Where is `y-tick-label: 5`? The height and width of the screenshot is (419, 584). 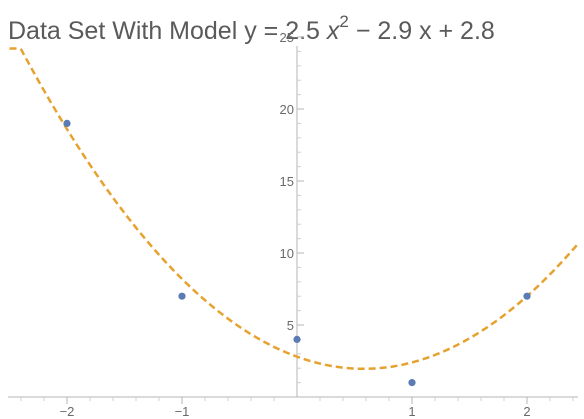 y-tick-label: 5 is located at coordinates (290, 325).